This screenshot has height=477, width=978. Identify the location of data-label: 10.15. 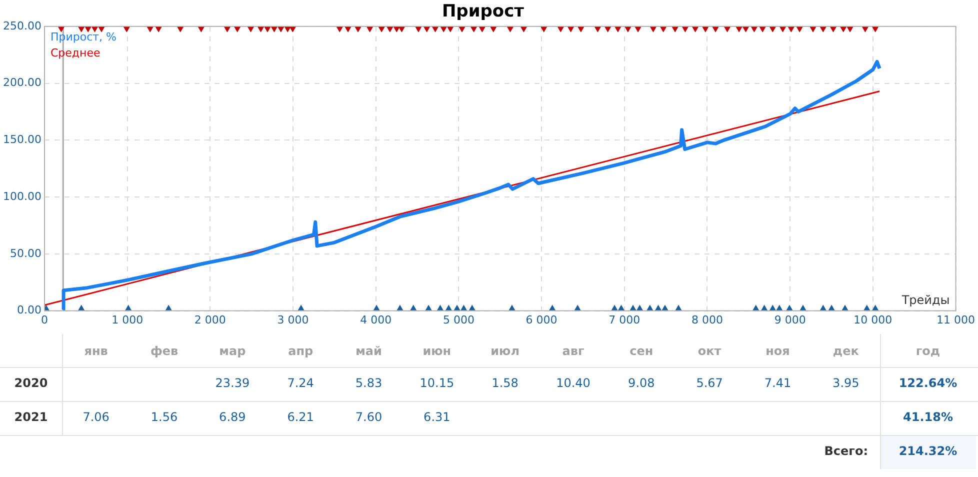
(437, 383).